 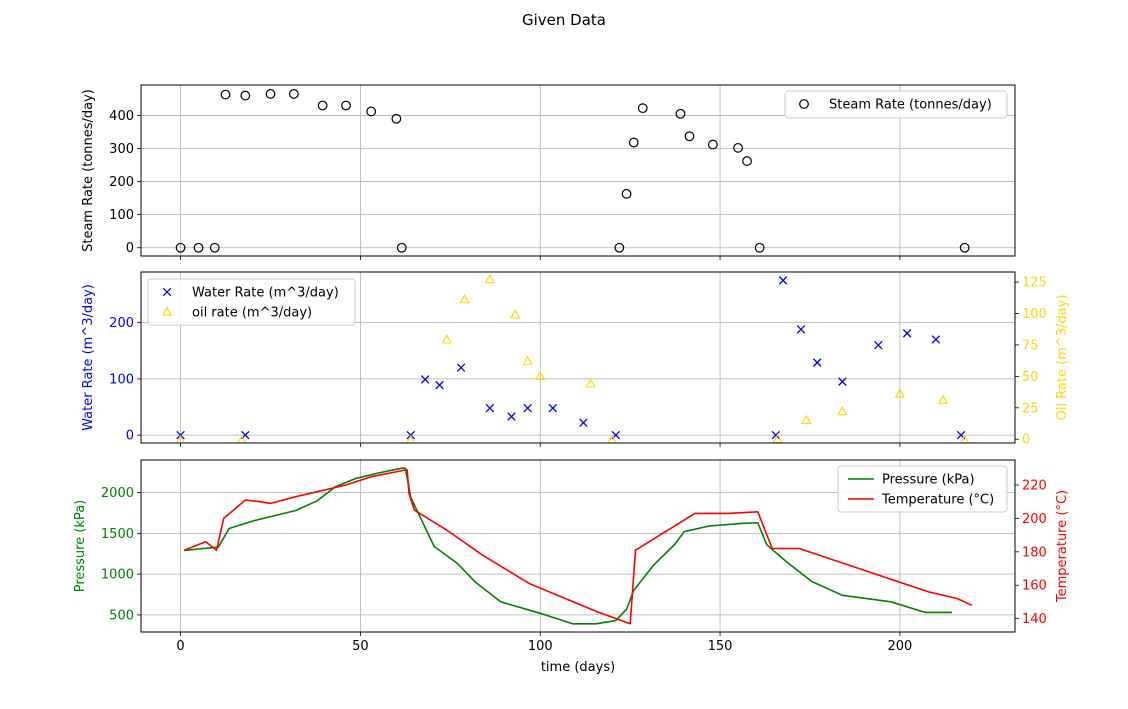 I want to click on y-tick-label-right: 125, so click(x=1034, y=283).